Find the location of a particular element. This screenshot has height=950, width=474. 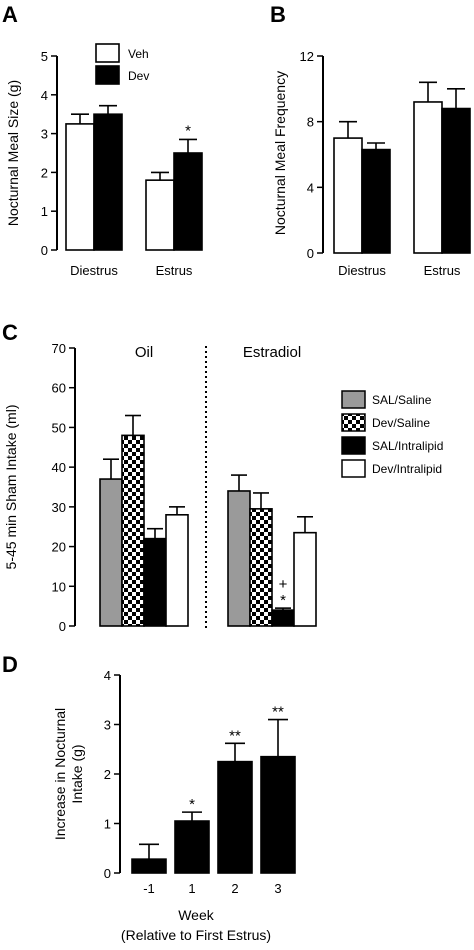

x-category-label: -1 is located at coordinates (149, 888).